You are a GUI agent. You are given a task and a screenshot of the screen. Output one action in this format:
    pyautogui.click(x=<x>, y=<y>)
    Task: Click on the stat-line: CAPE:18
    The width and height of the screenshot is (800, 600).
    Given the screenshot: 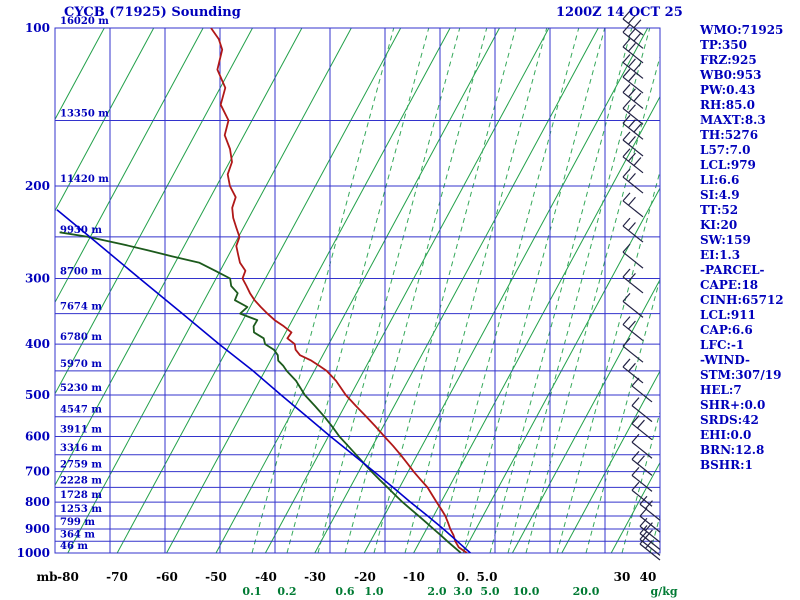 What is the action you would take?
    pyautogui.click(x=729, y=285)
    